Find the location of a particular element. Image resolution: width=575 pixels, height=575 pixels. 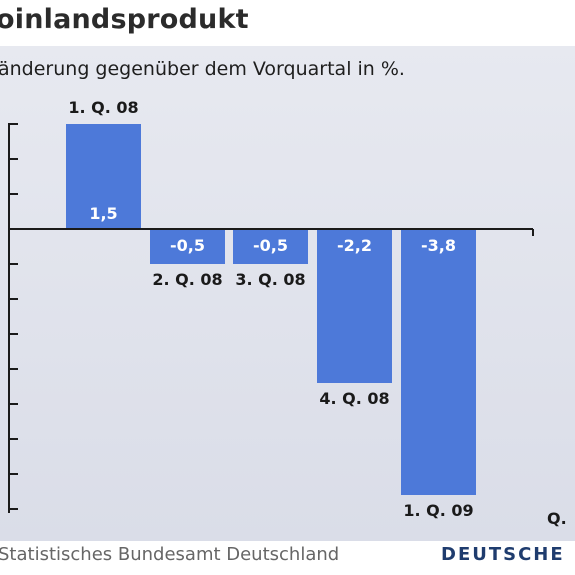

category-label-4: 4. Q. 08 is located at coordinates (354, 398).